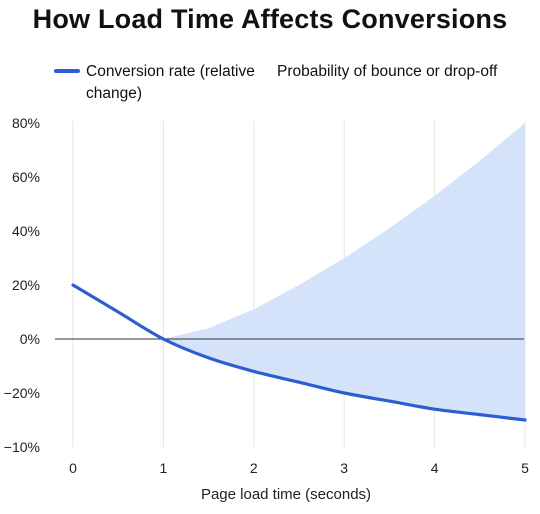  What do you see at coordinates (435, 468) in the screenshot?
I see `x-tick-label: 4` at bounding box center [435, 468].